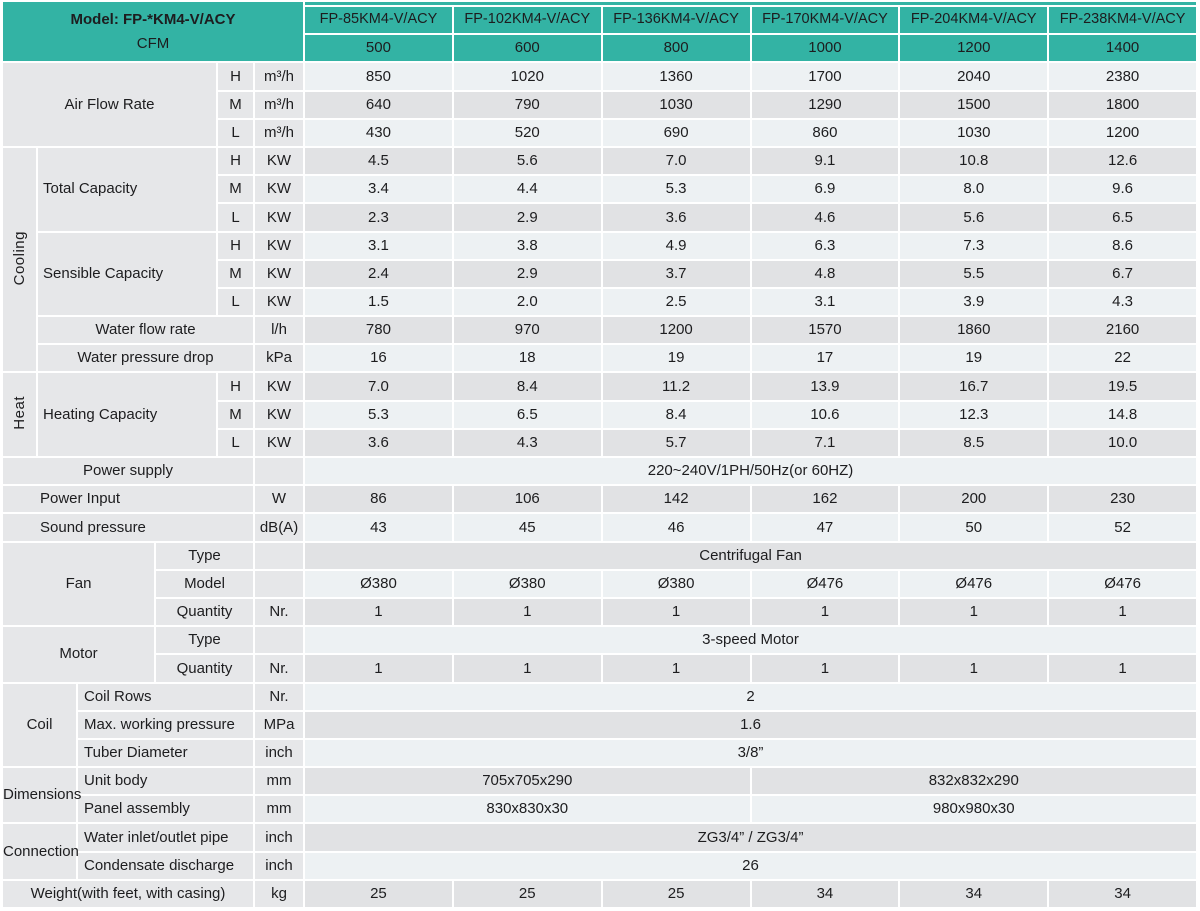 The height and width of the screenshot is (911, 1200). Describe the element at coordinates (676, 273) in the screenshot. I see `value-cell: 3.7` at that location.